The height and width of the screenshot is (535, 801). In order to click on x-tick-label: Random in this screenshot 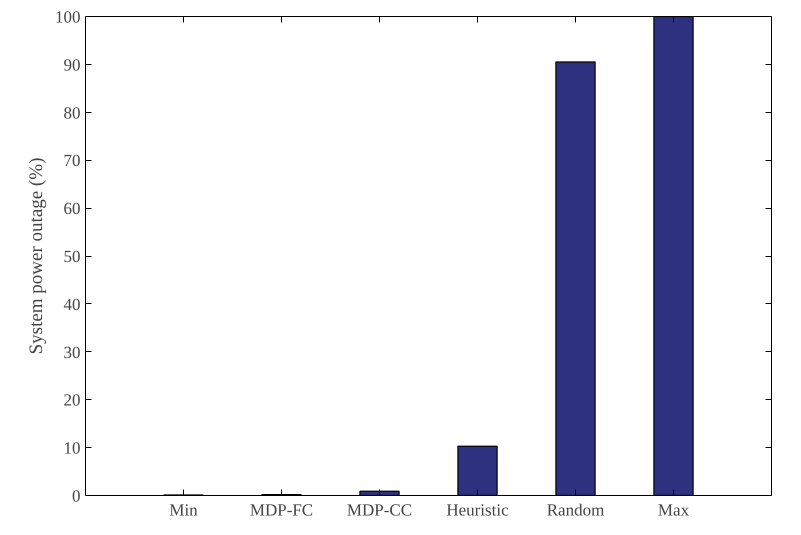, I will do `click(575, 510)`.